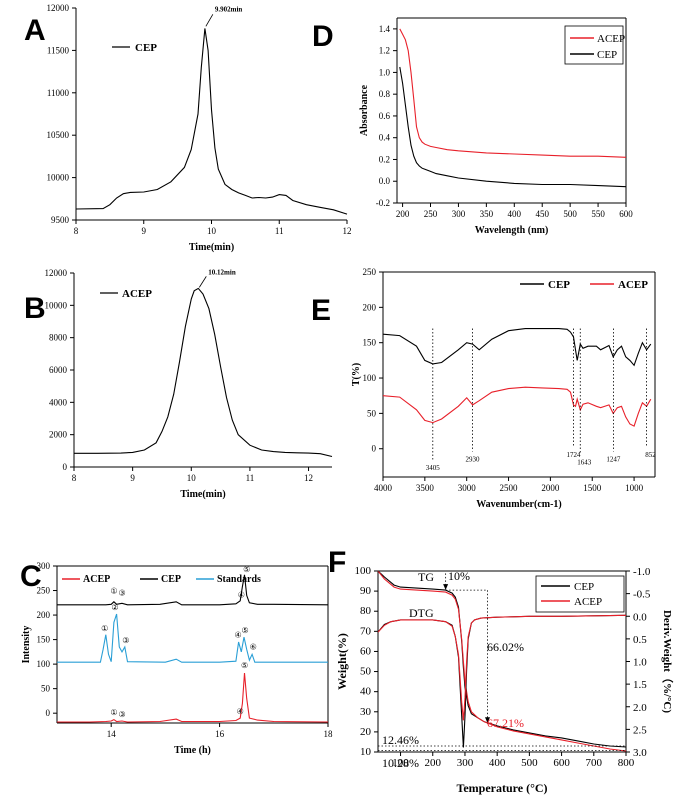  Describe the element at coordinates (640, 730) in the screenshot. I see `y2-tick-label: 2.5` at that location.